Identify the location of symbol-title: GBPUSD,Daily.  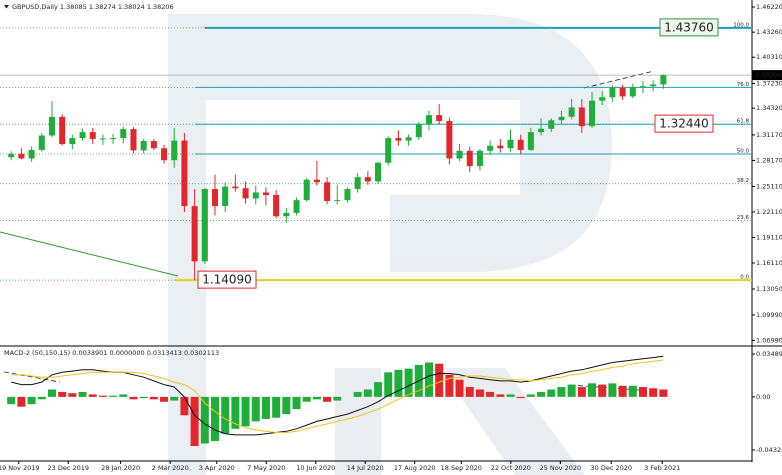
(35, 7).